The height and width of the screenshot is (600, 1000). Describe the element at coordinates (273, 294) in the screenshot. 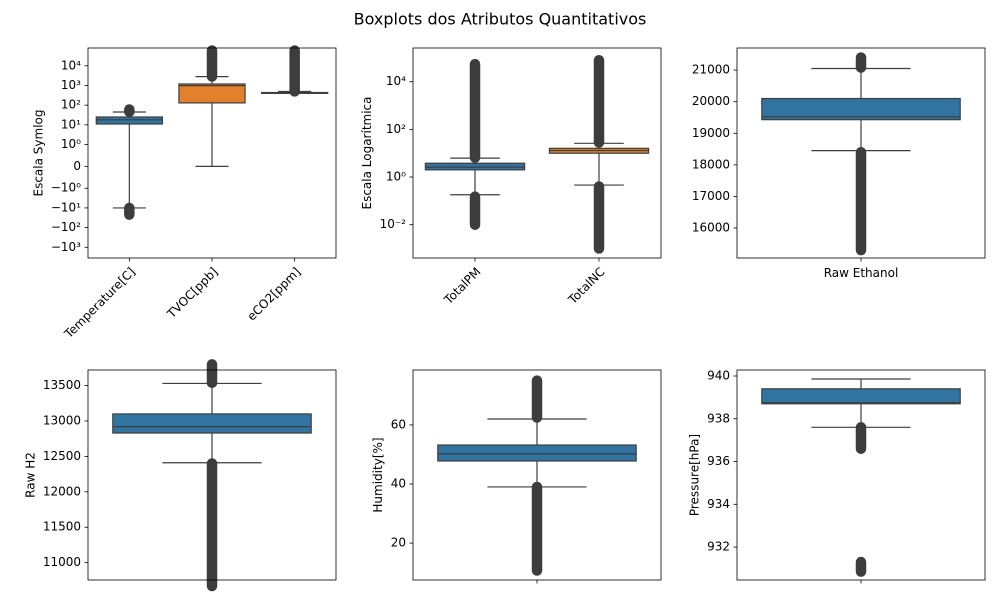

I see `x-tick-label: eCO2[ppm]` at that location.